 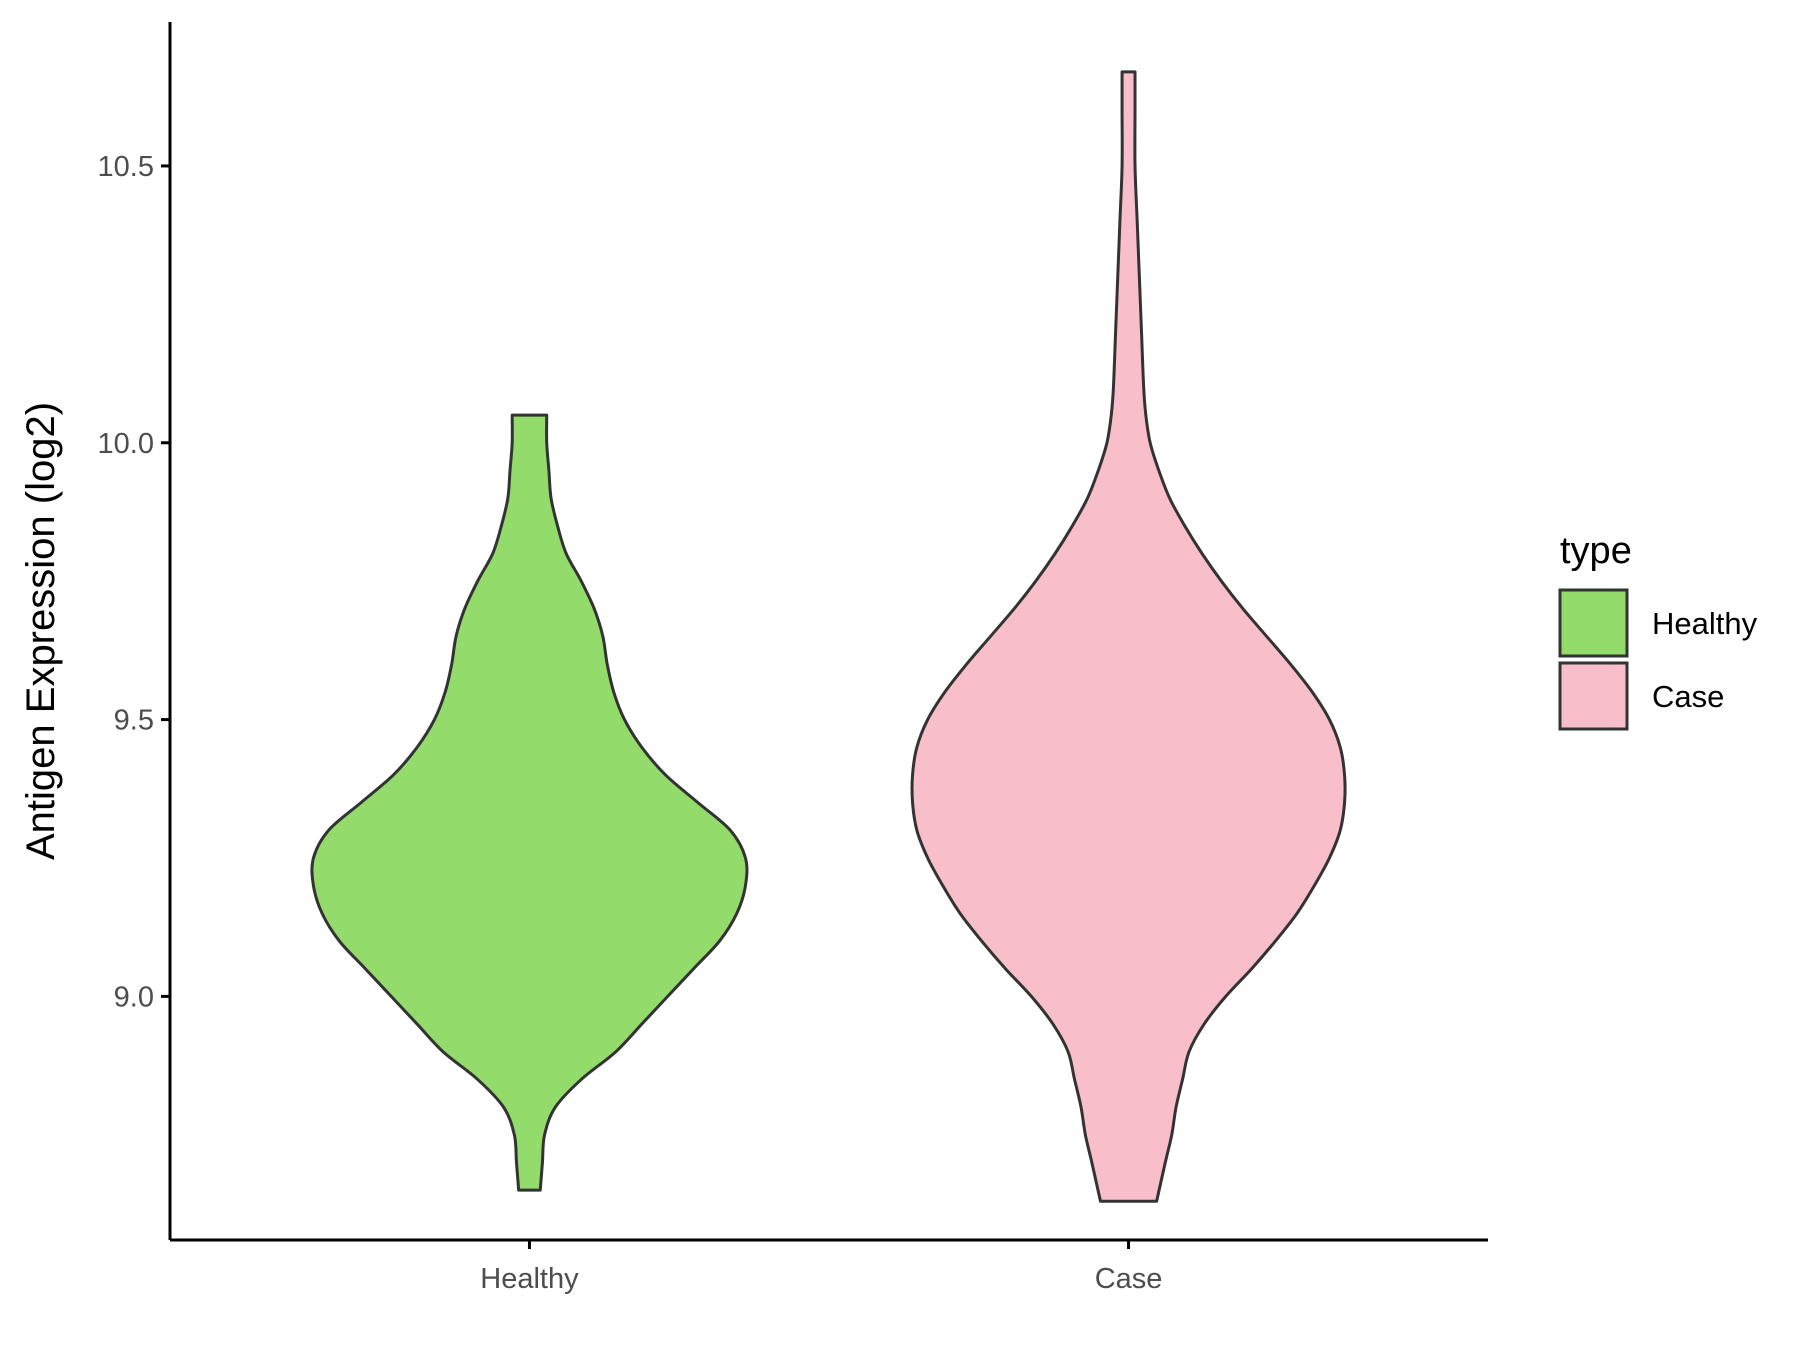 I want to click on legend-key-healthy, so click(x=1593, y=623).